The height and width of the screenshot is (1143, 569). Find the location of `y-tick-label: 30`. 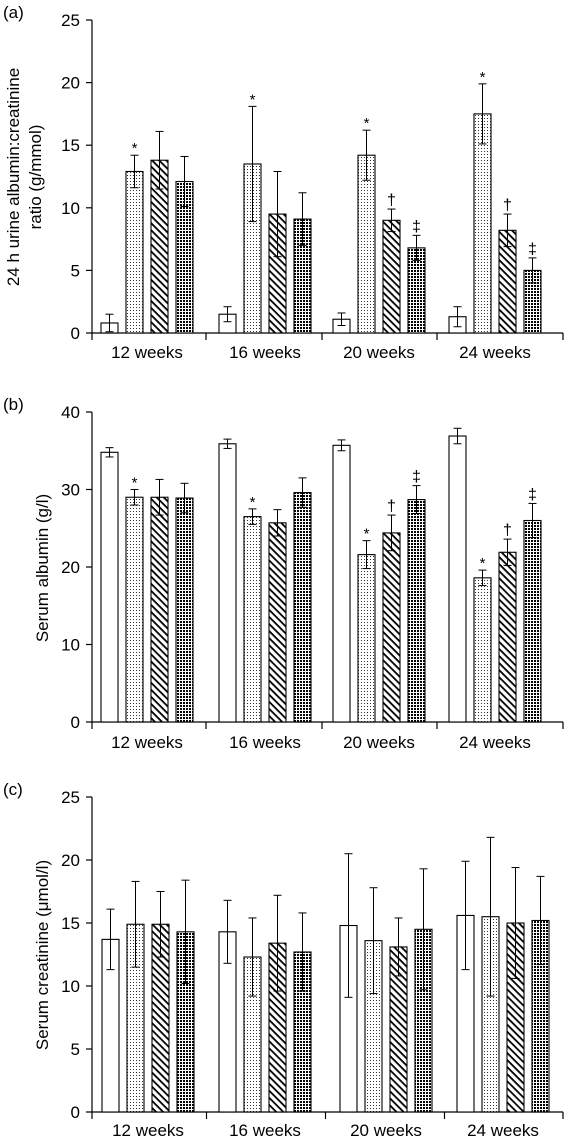

y-tick-label: 30 is located at coordinates (70, 490).